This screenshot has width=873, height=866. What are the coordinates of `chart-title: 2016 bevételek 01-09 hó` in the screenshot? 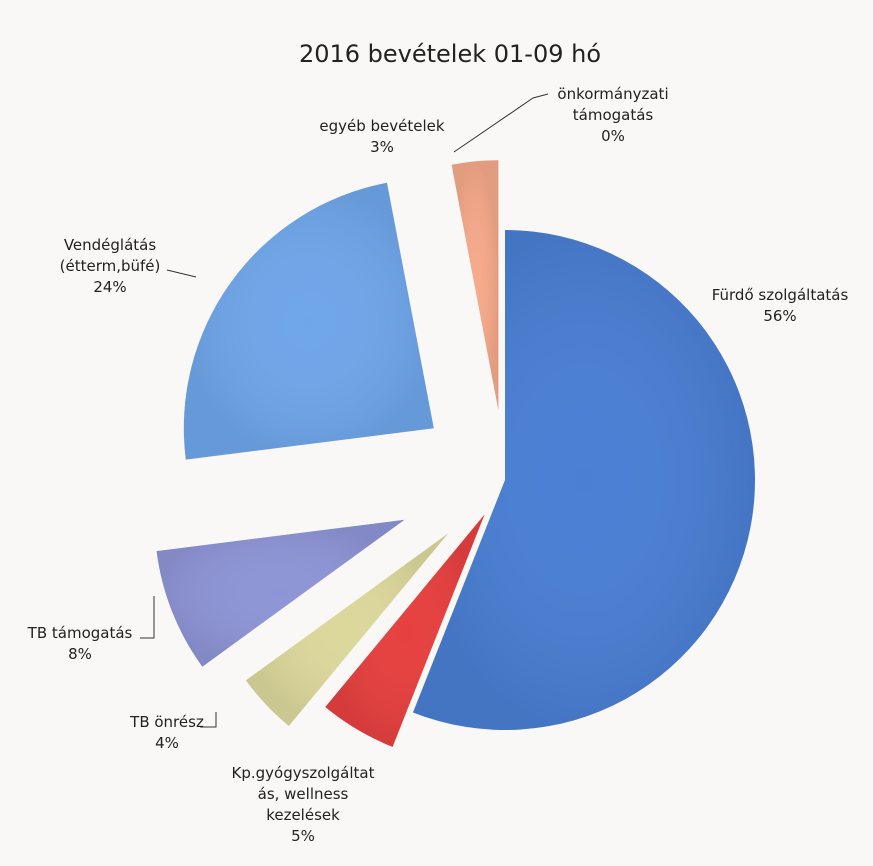 It's located at (450, 54).